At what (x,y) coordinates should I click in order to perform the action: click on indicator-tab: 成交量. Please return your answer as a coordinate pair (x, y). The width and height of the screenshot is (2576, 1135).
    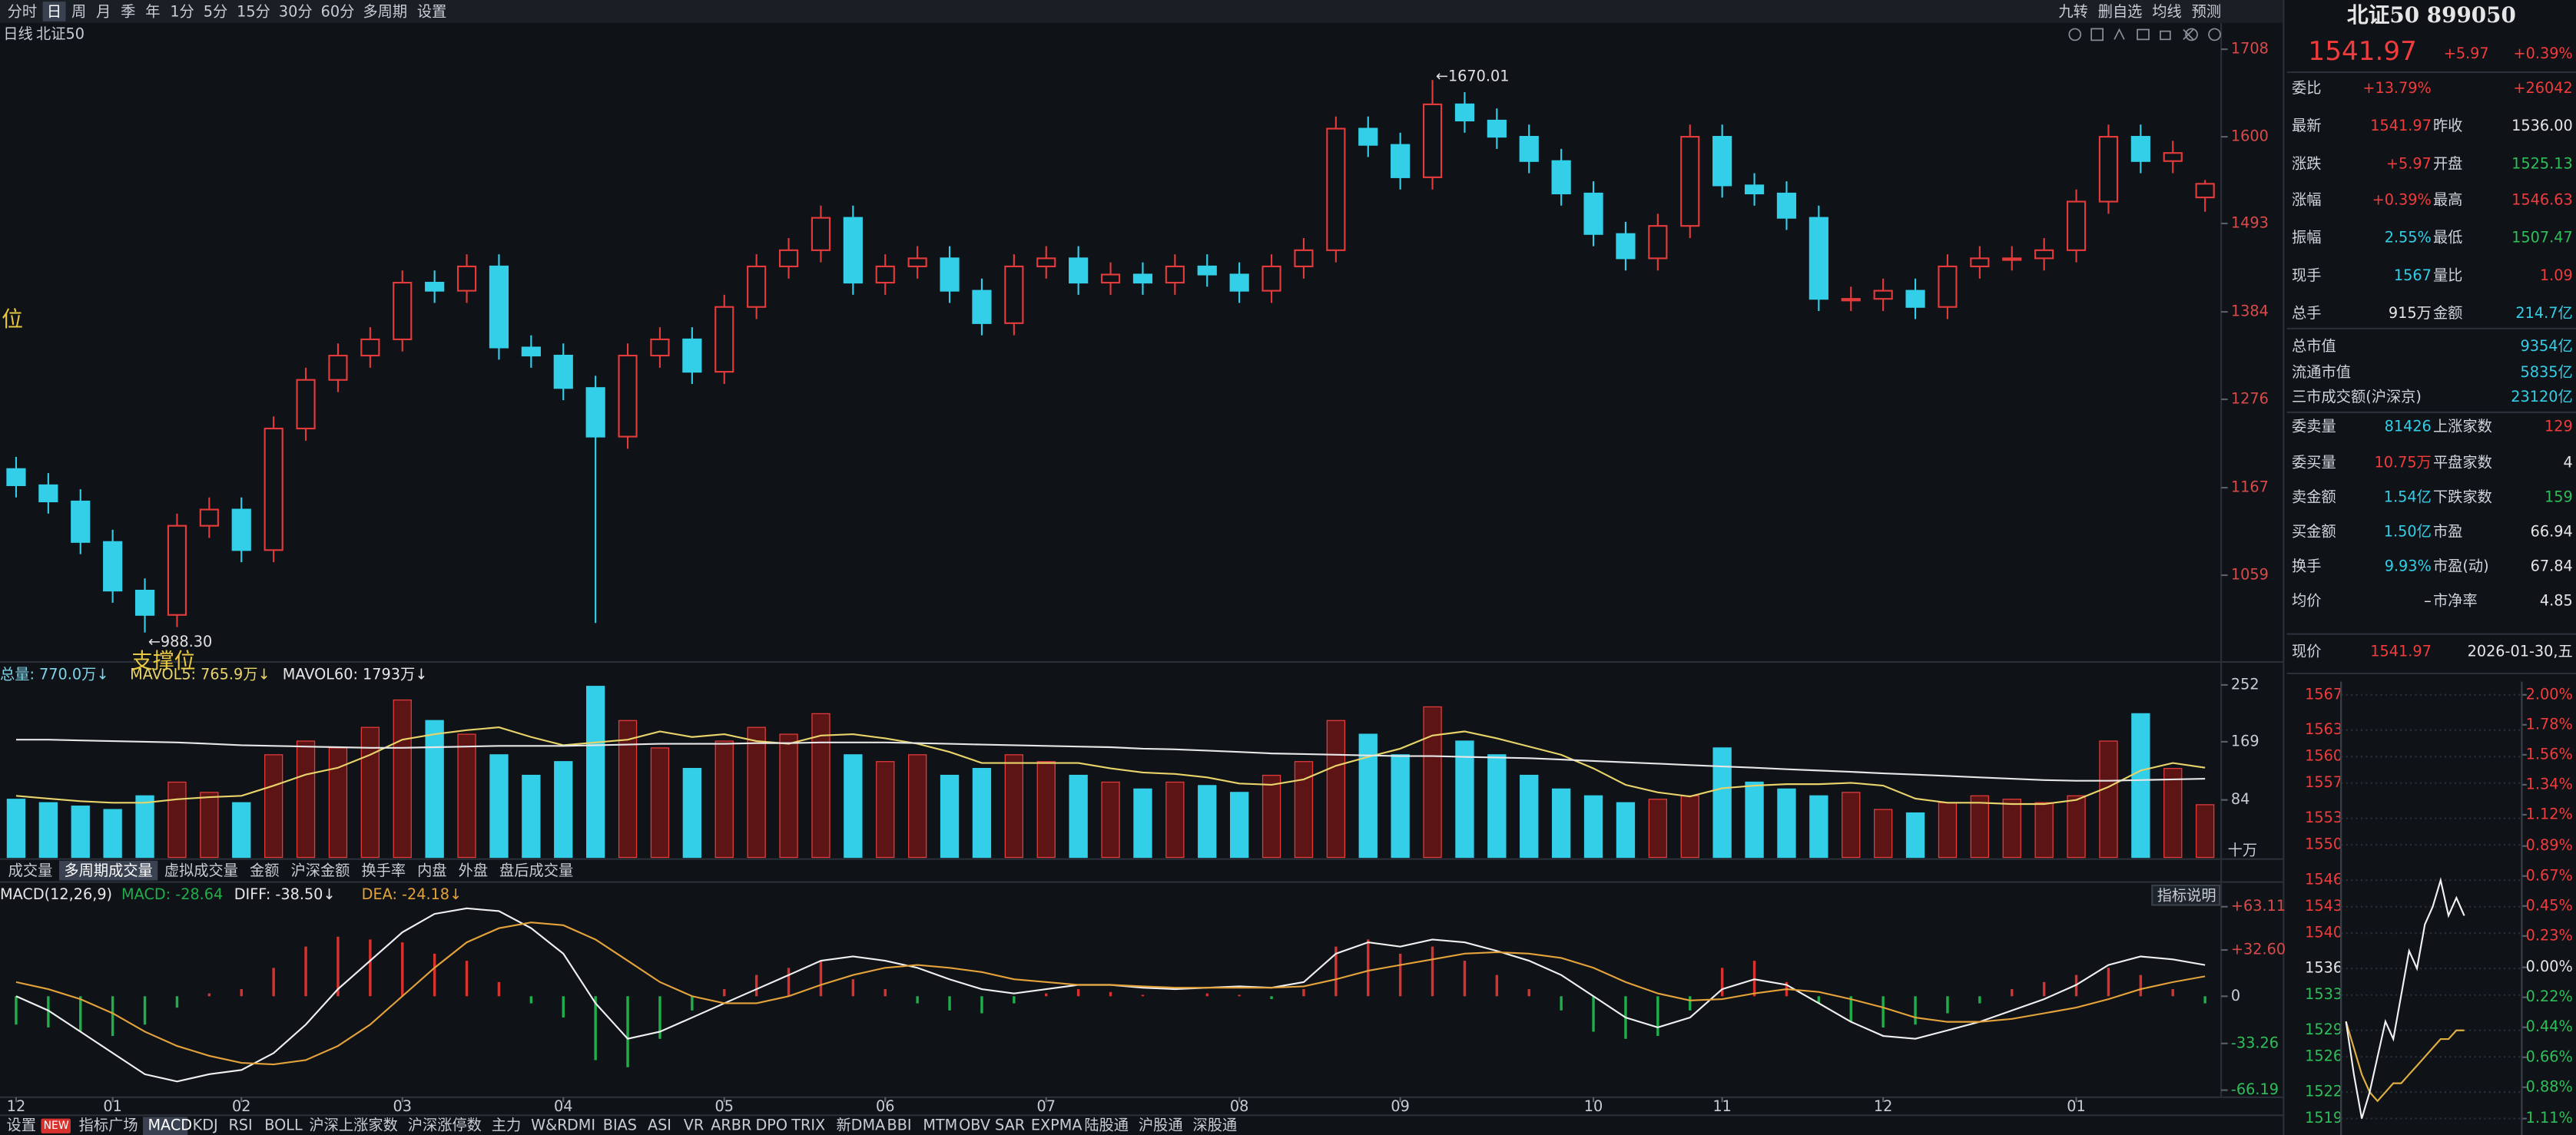
    Looking at the image, I should click on (30, 870).